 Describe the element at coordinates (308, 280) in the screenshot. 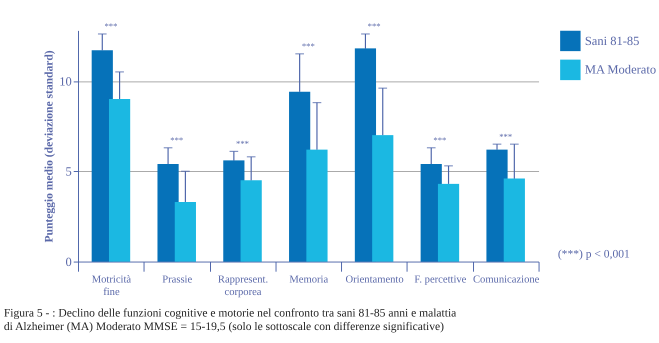

I see `x-tick-label: Memoria` at that location.